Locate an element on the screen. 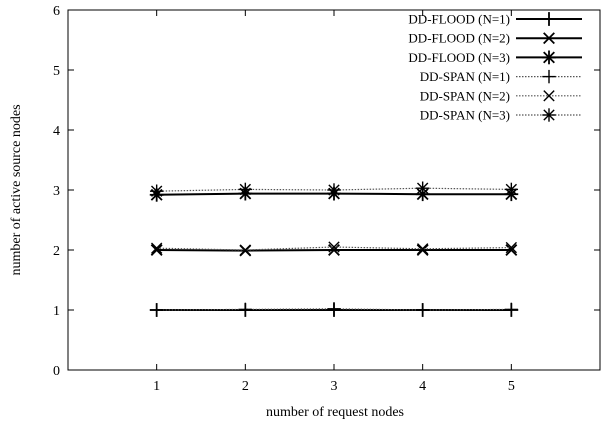 This screenshot has width=607, height=425. y-tick-label: 6 is located at coordinates (56, 11).